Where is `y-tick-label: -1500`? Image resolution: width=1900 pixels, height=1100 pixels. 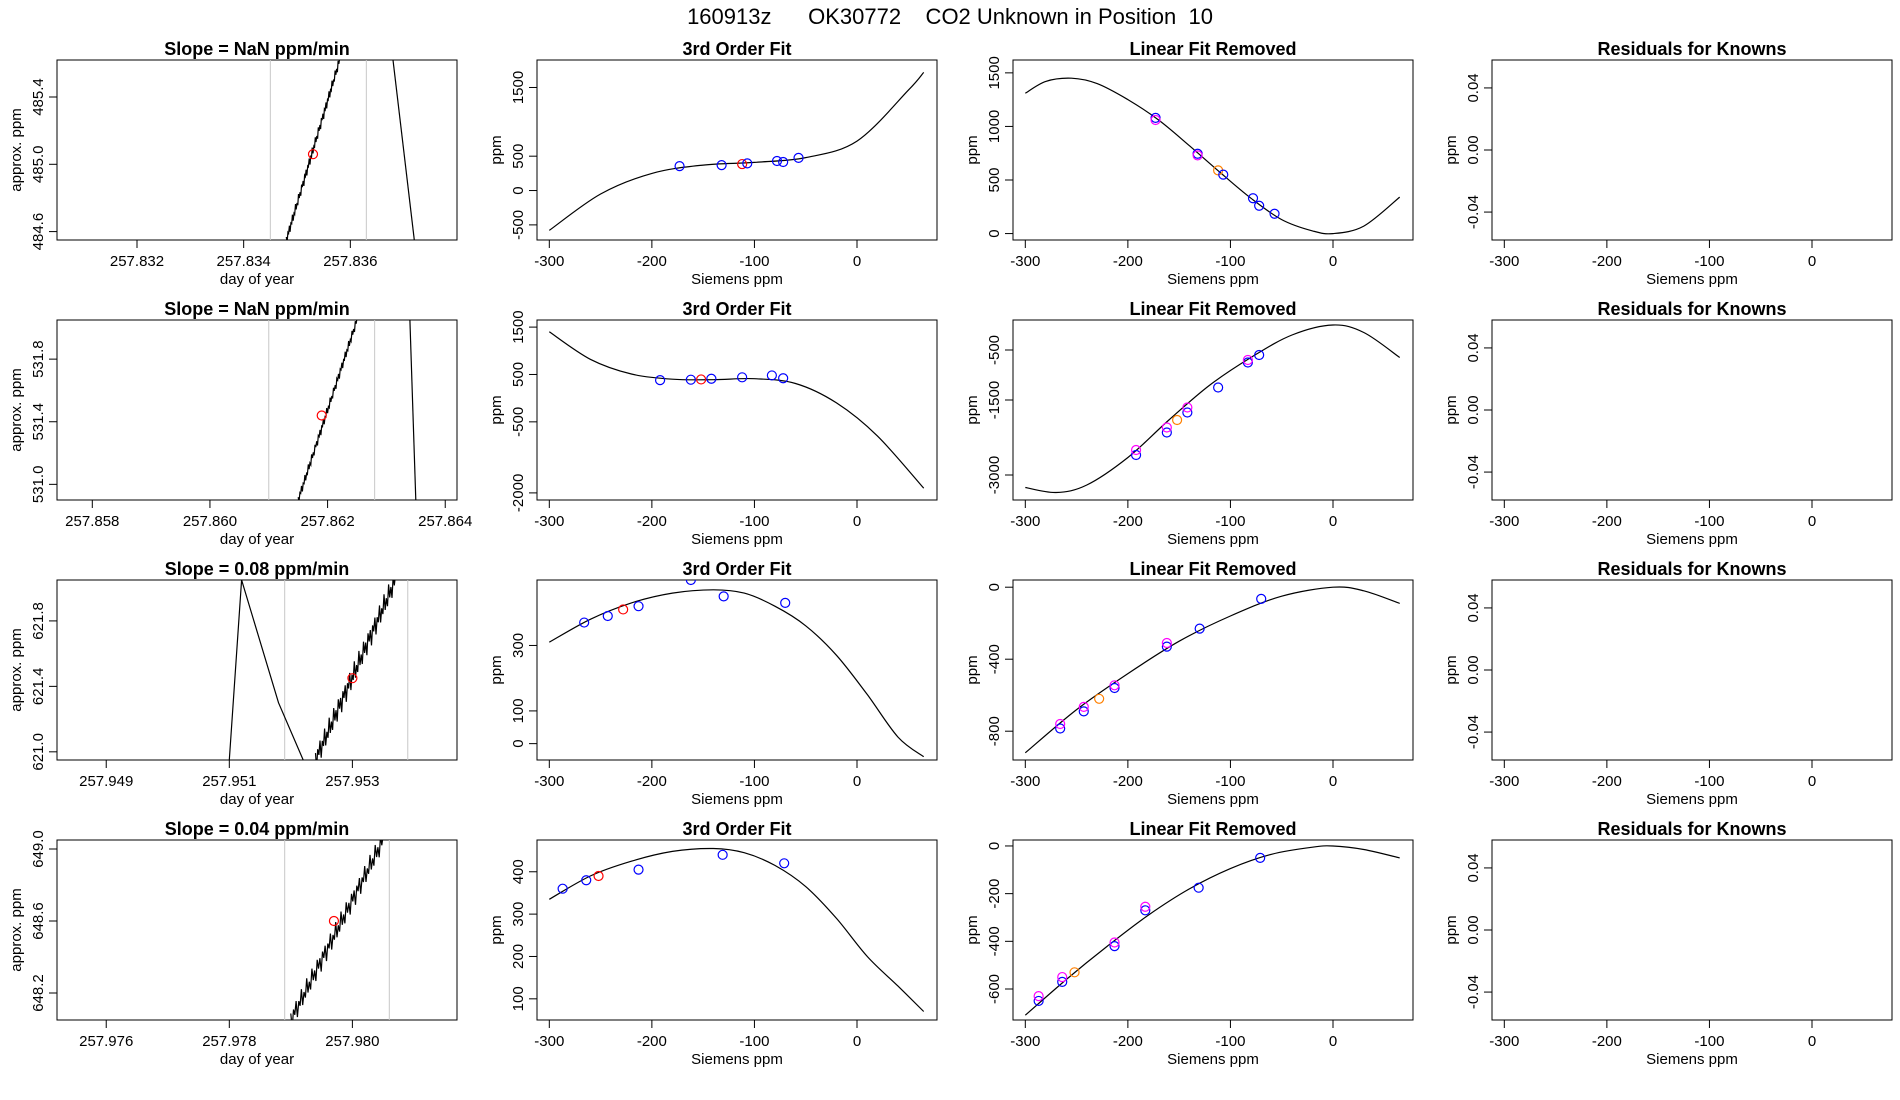 y-tick-label: -1500 is located at coordinates (994, 400).